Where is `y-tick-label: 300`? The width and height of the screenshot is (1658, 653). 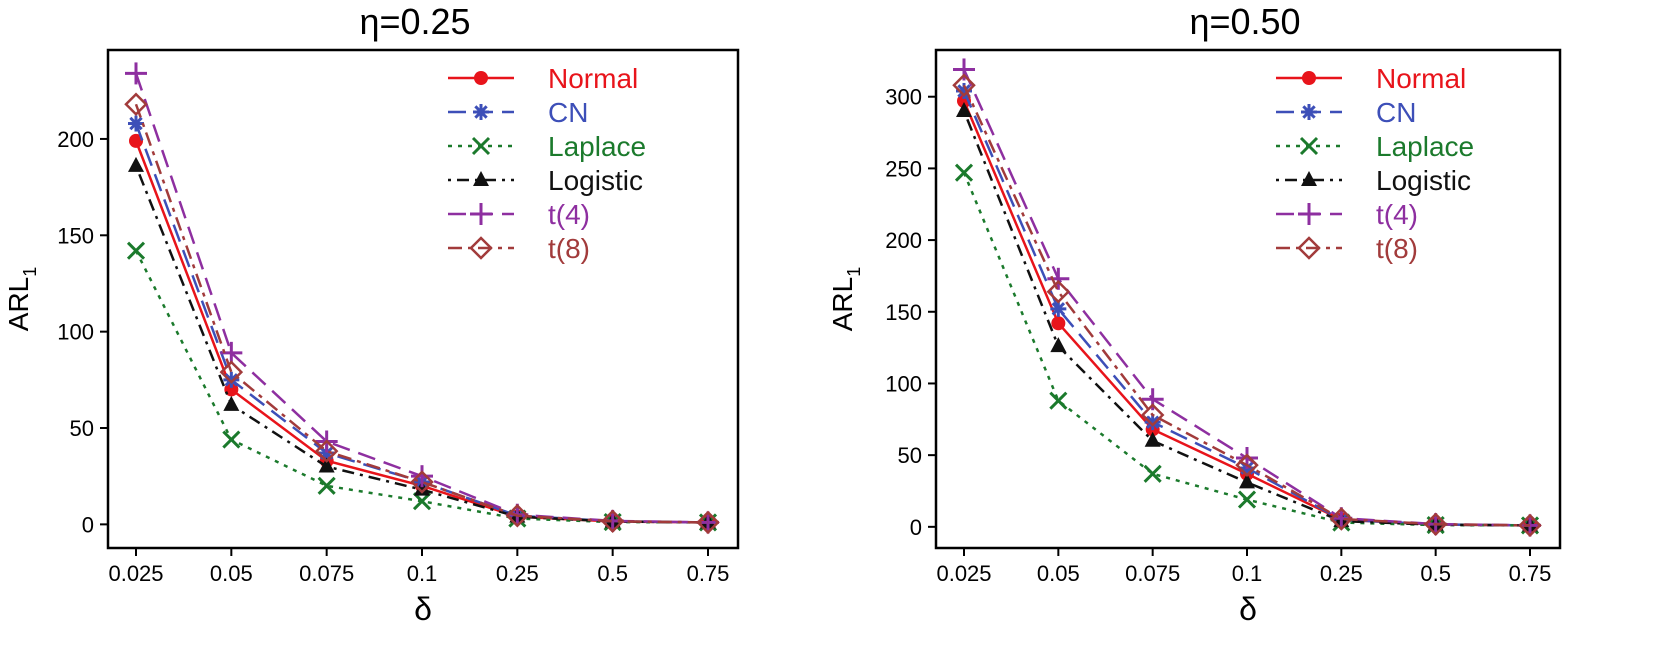 y-tick-label: 300 is located at coordinates (903, 97).